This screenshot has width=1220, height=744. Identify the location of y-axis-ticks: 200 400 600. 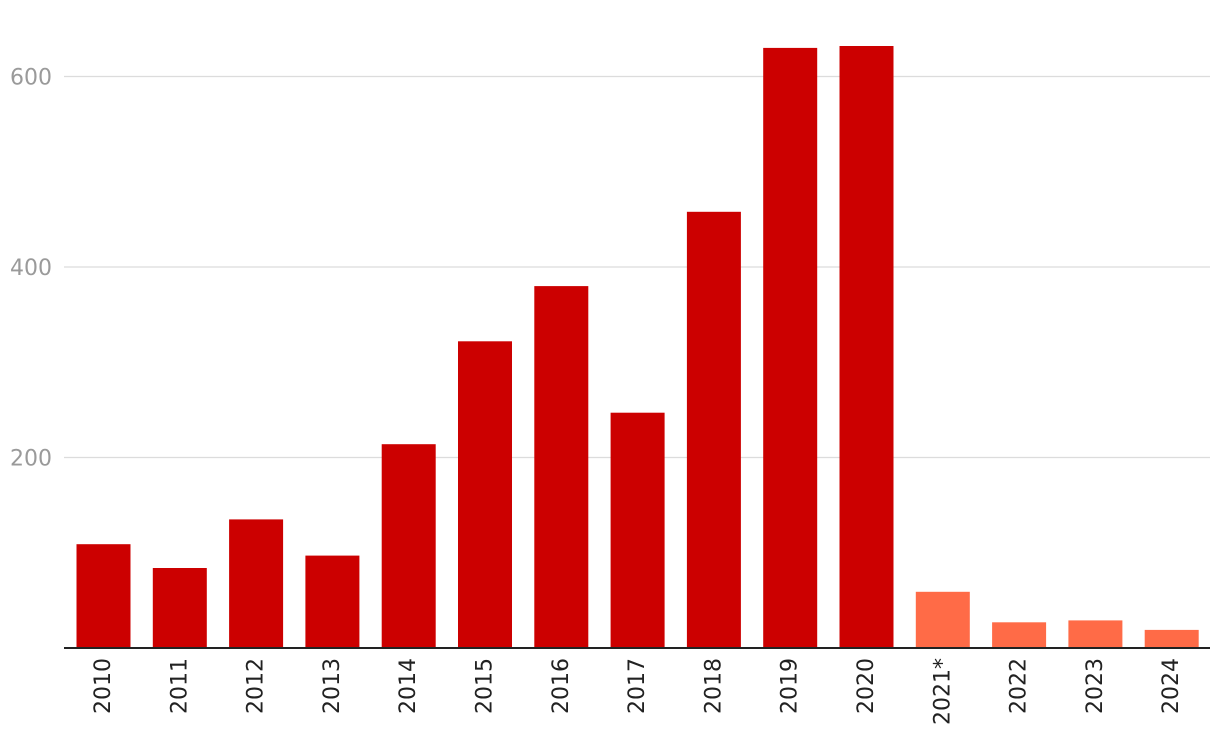
(31, 269).